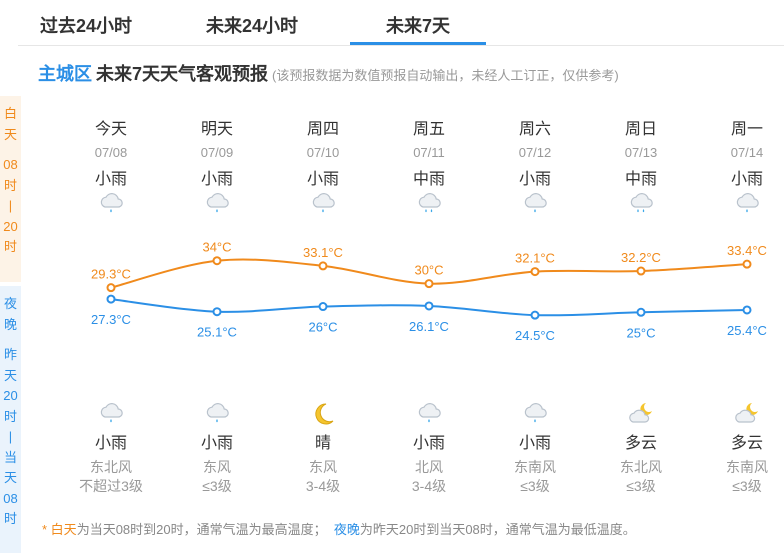 The height and width of the screenshot is (553, 784). Describe the element at coordinates (63, 529) in the screenshot. I see `footnote-day-term: 白天` at that location.